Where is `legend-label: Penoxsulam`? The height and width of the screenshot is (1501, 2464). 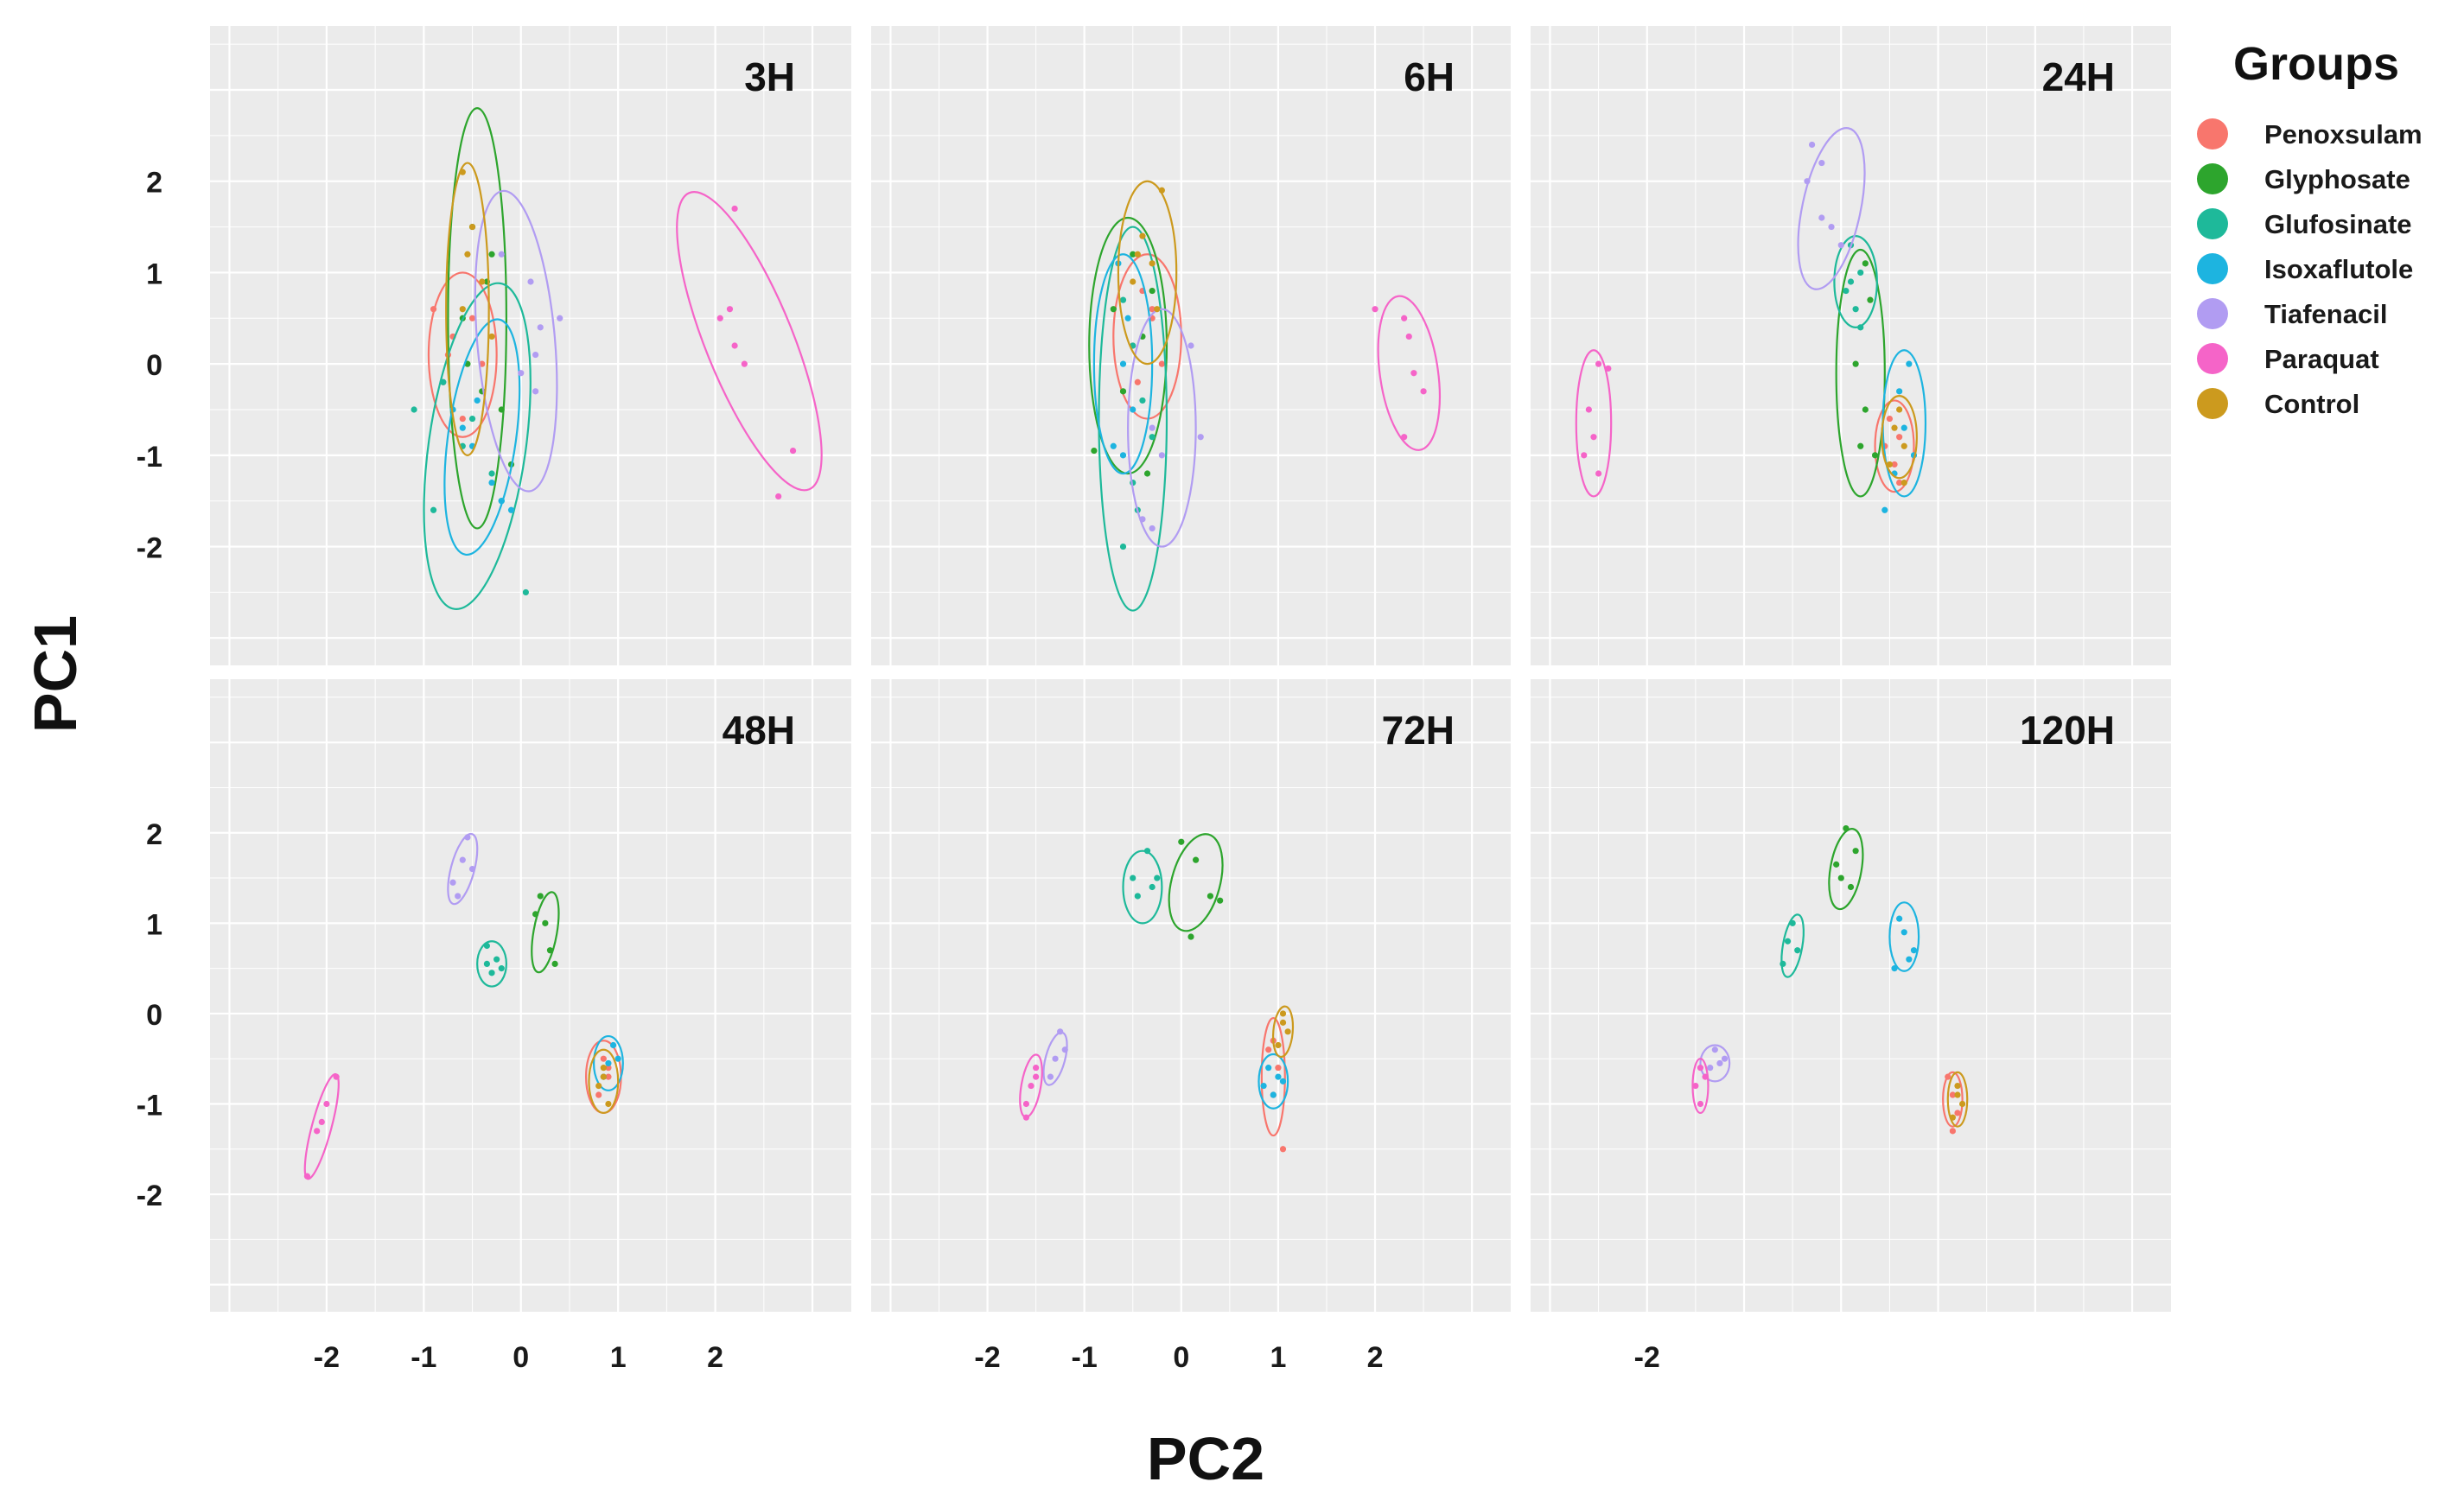 legend-label: Penoxsulam is located at coordinates (2343, 134).